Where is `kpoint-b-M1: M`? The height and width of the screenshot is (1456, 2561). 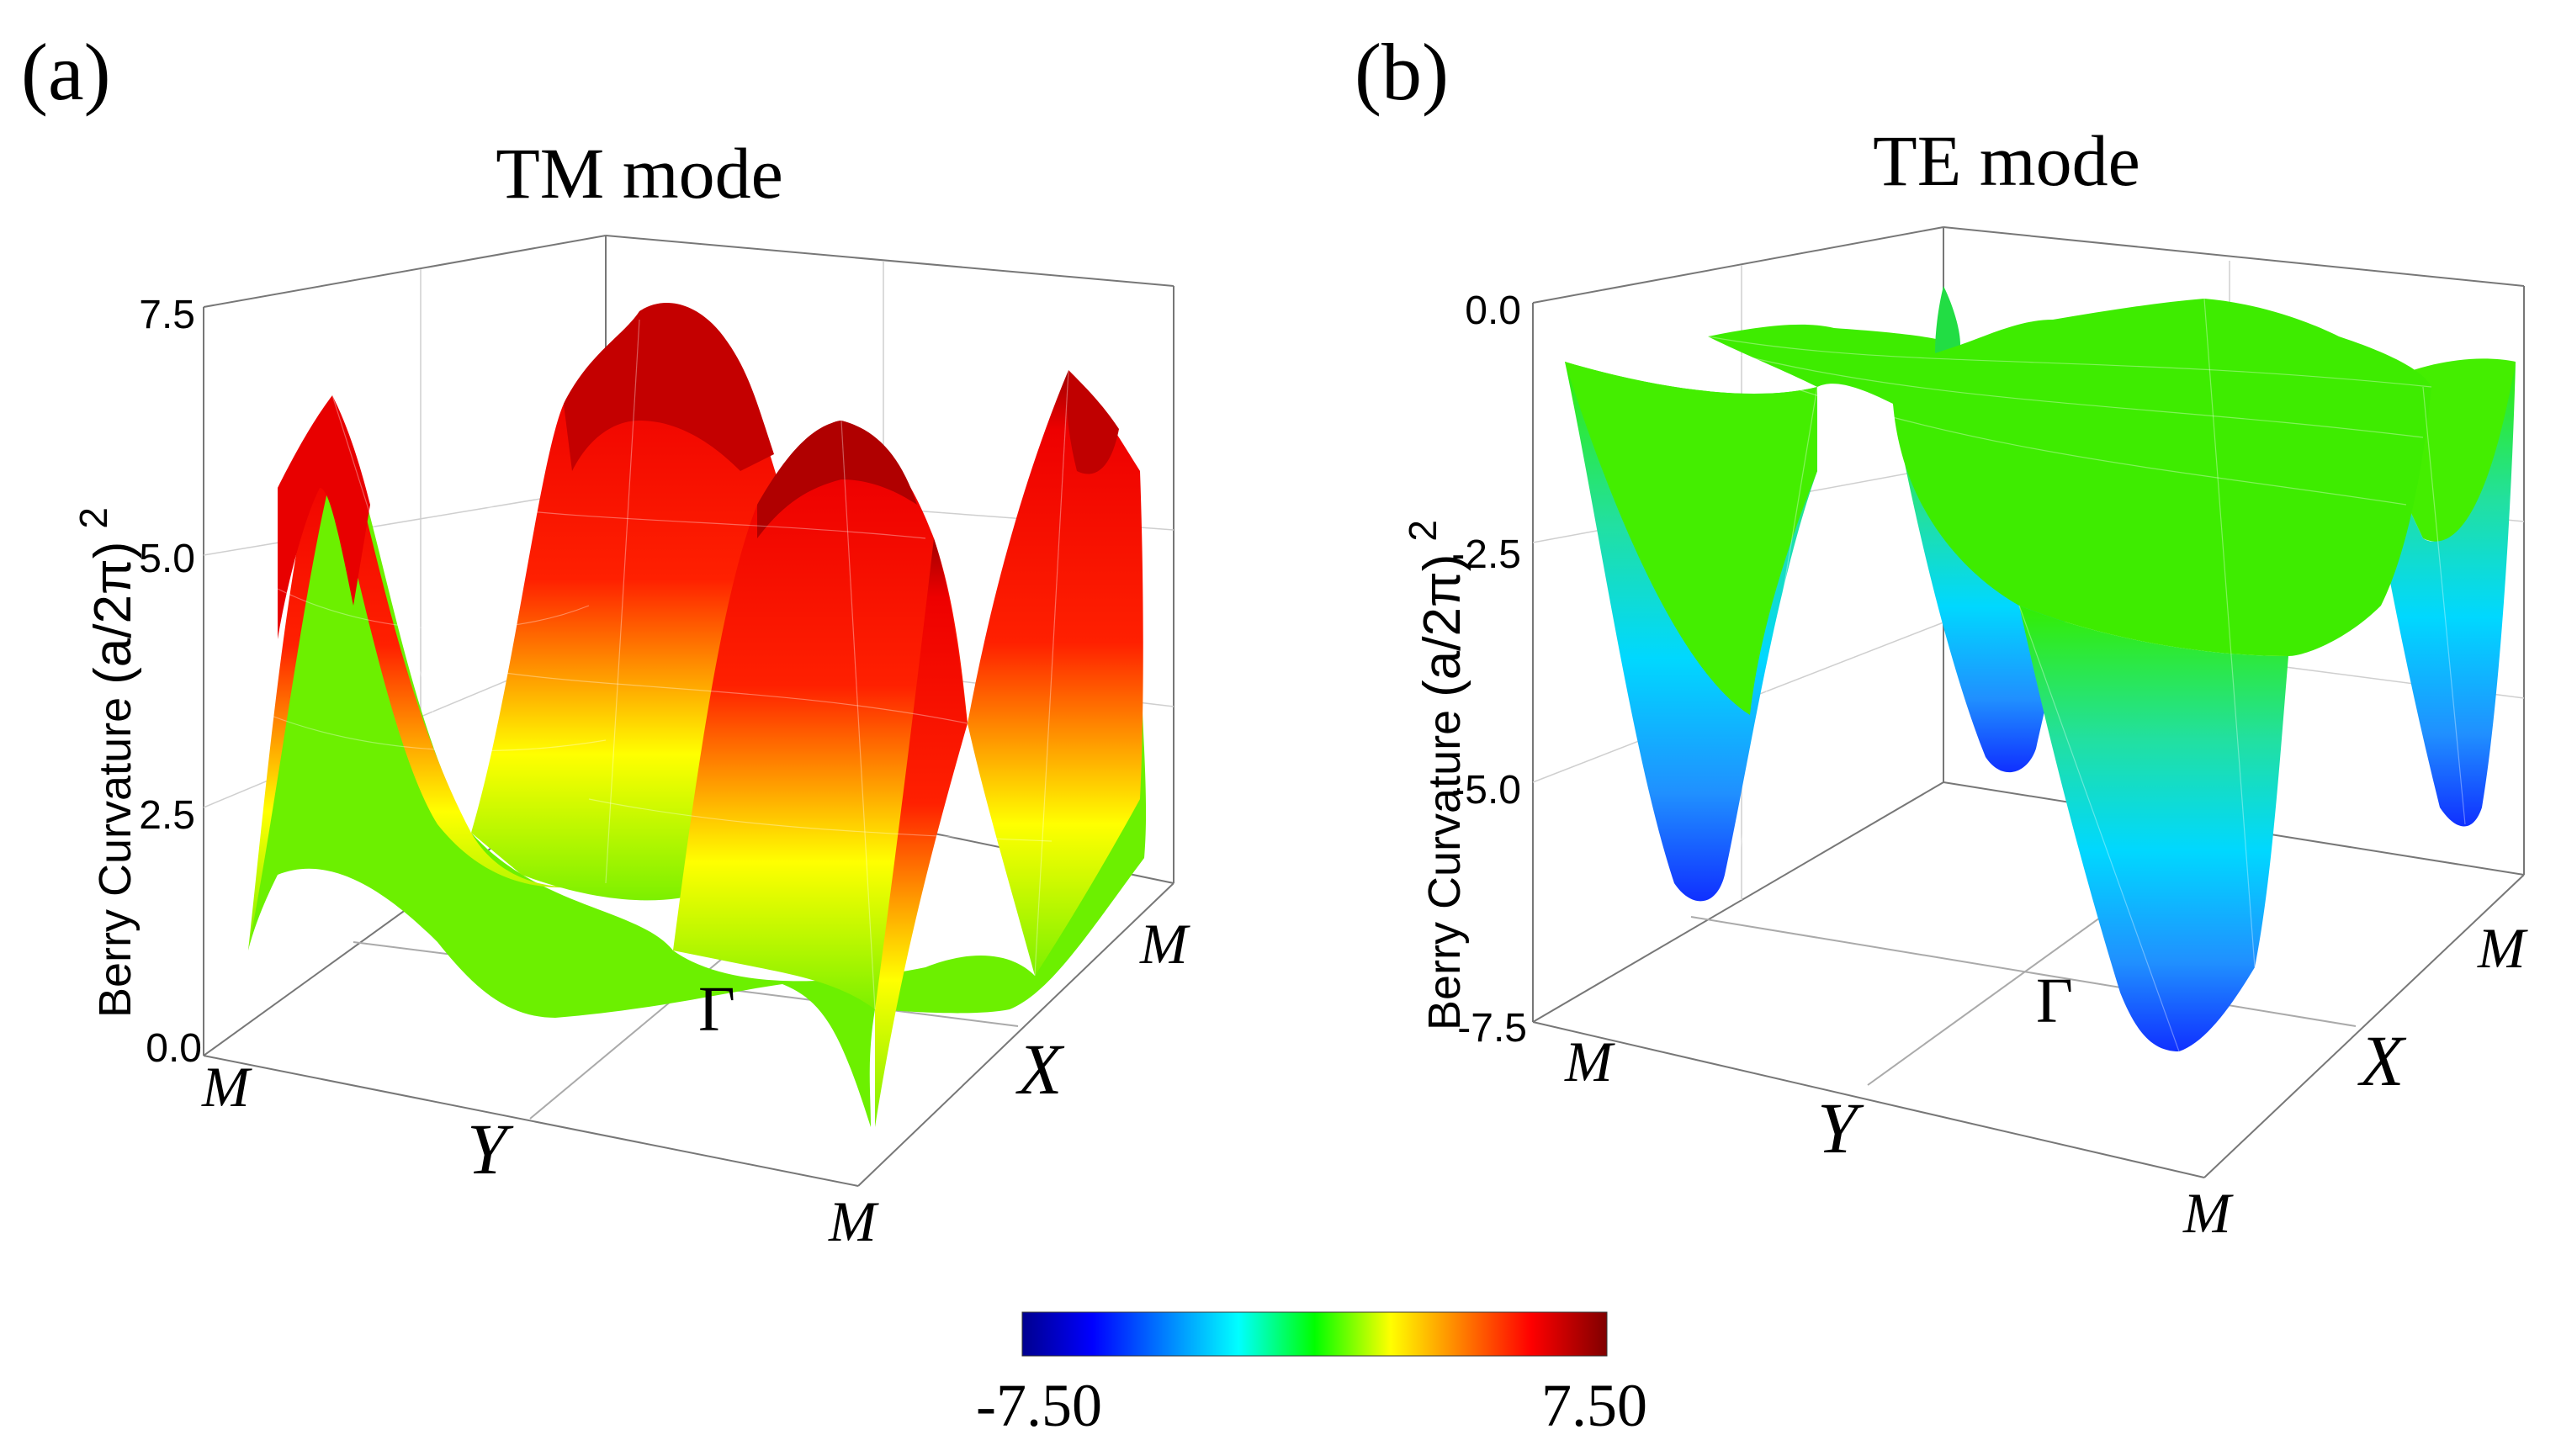 kpoint-b-M1: M is located at coordinates (1590, 1061).